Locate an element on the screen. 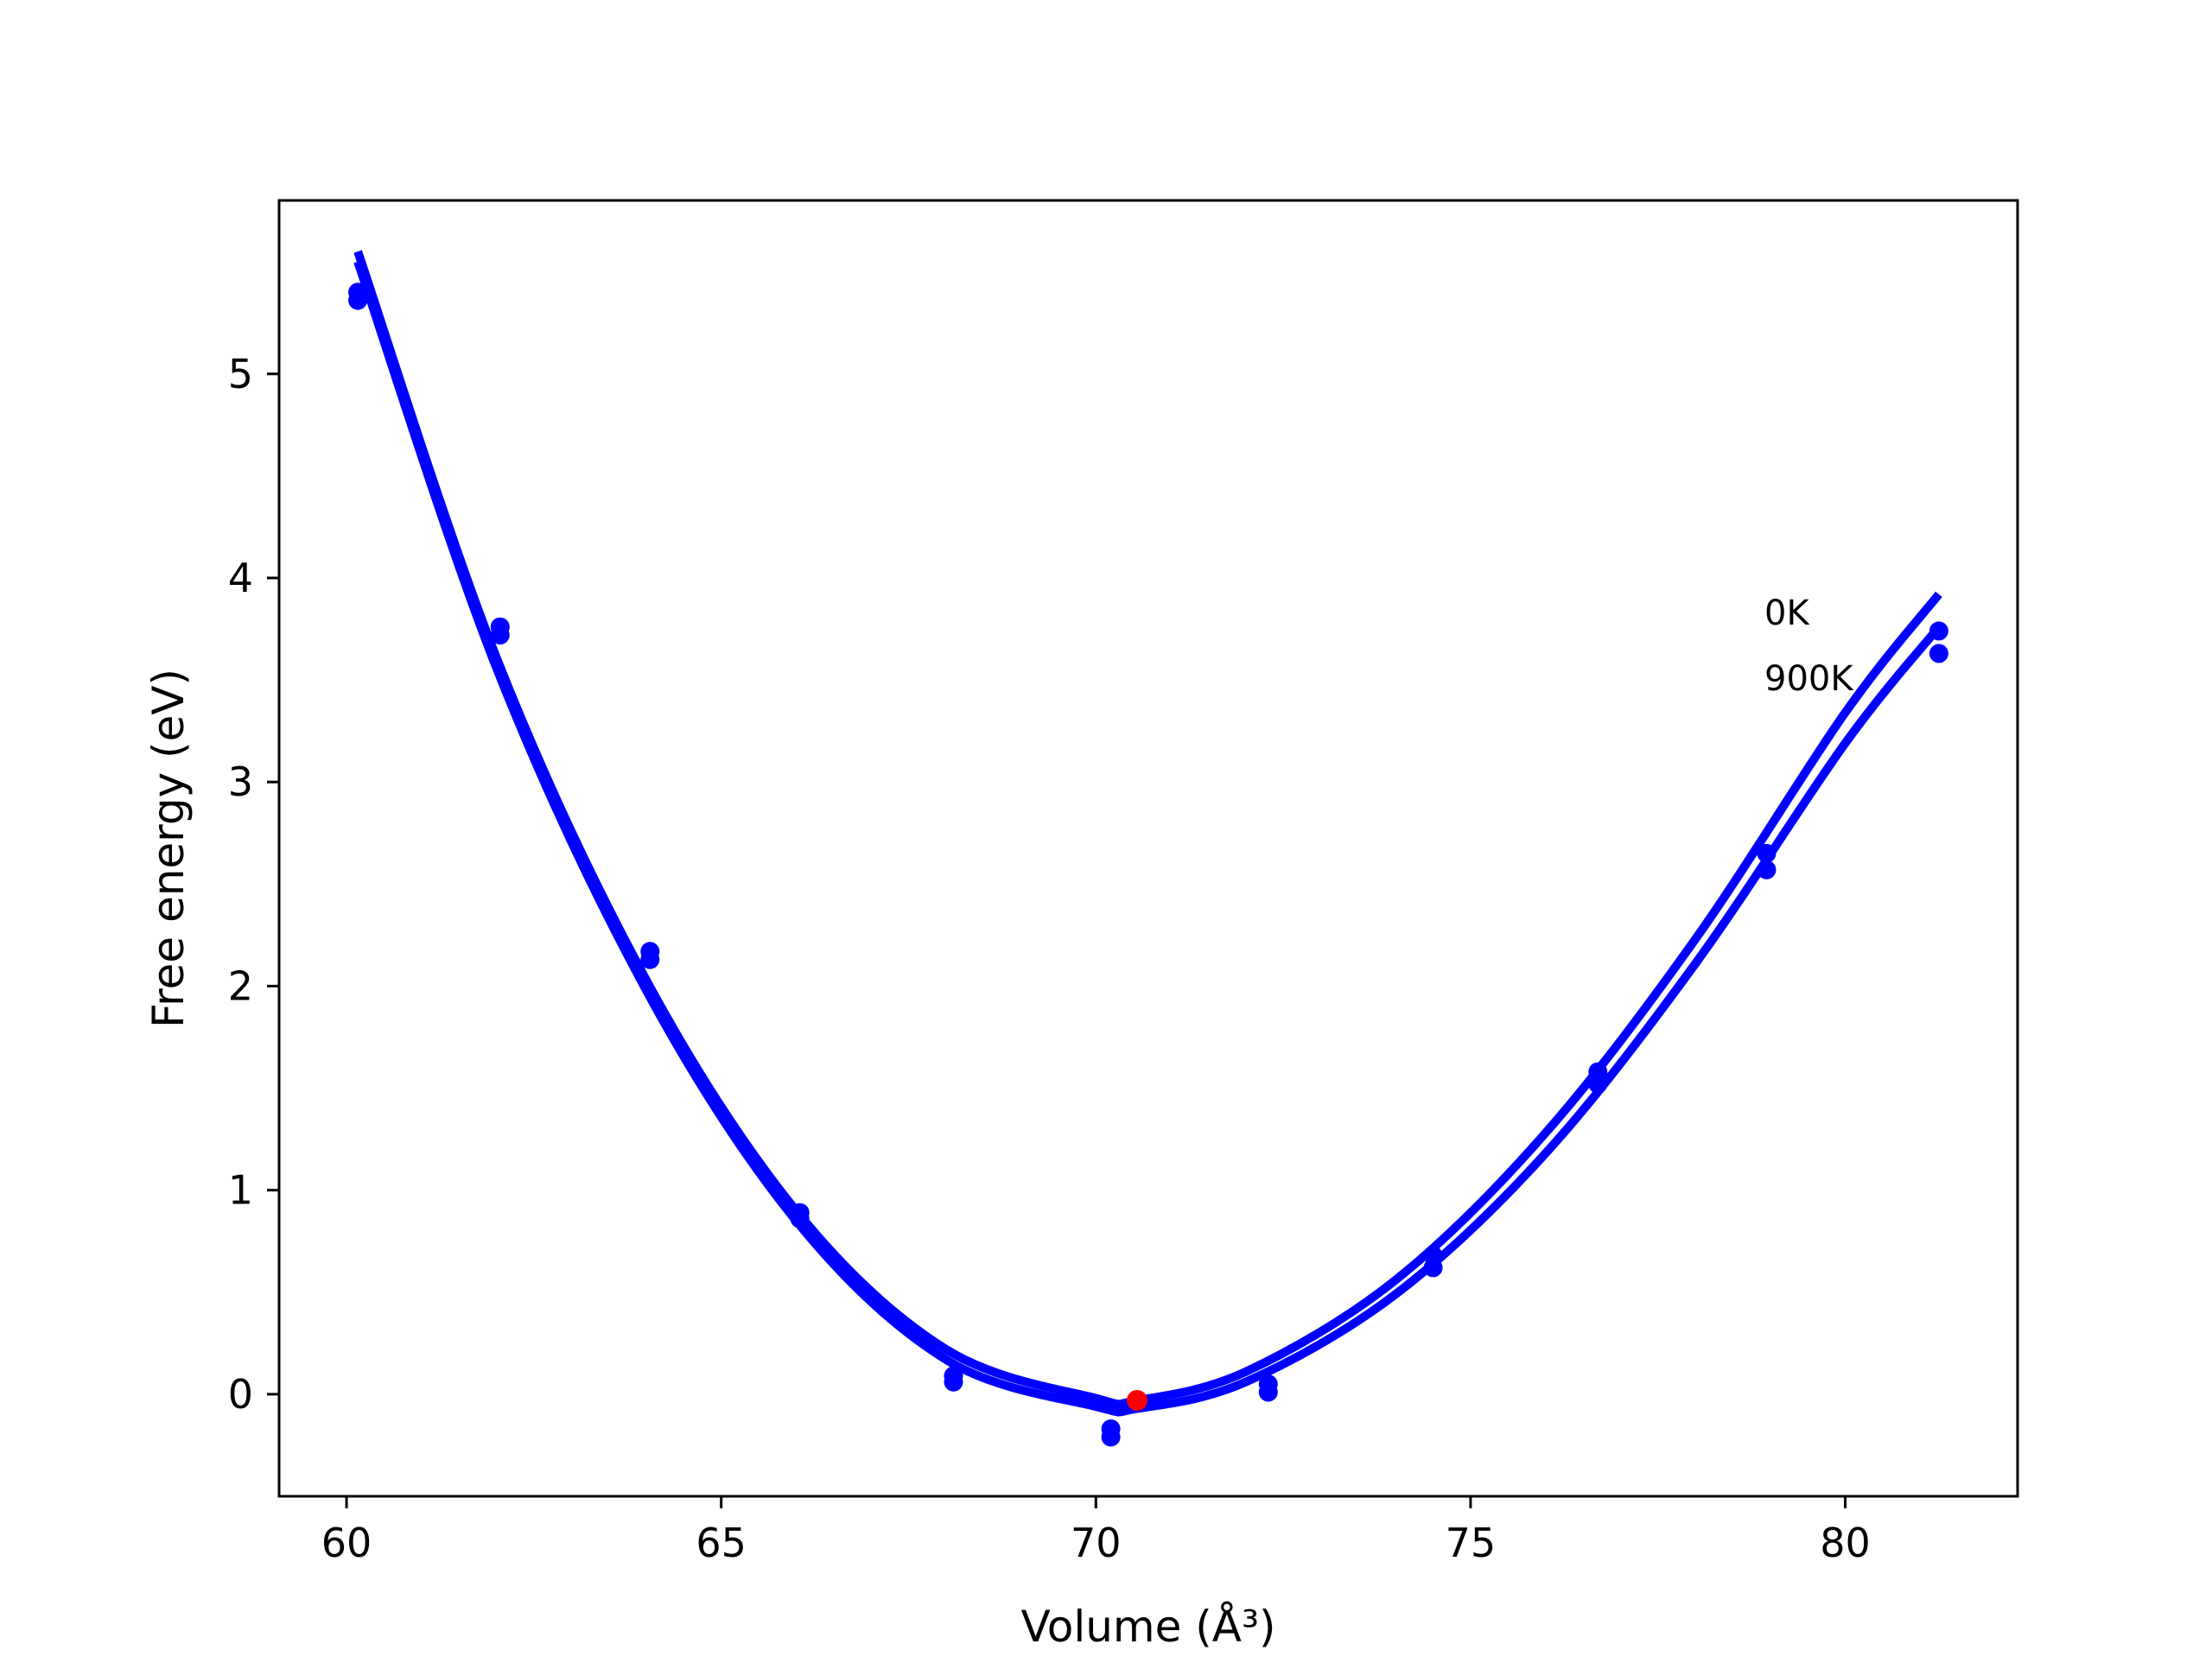 This screenshot has height=1663, width=2212. x-tick-label: 60 is located at coordinates (346, 1543).